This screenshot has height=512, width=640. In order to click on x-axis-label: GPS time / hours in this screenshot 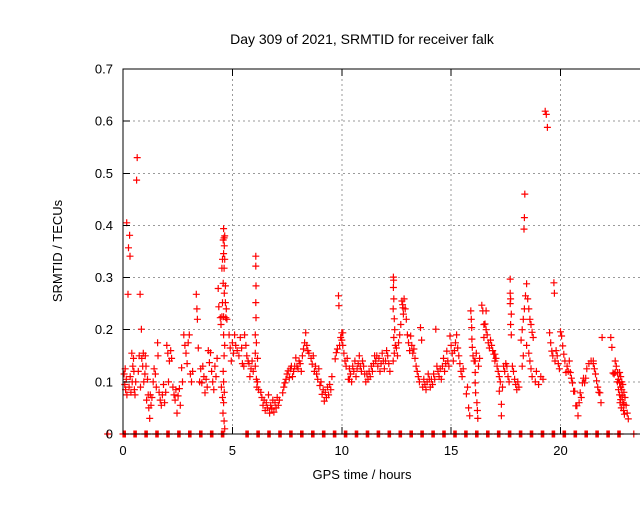, I will do `click(362, 474)`.